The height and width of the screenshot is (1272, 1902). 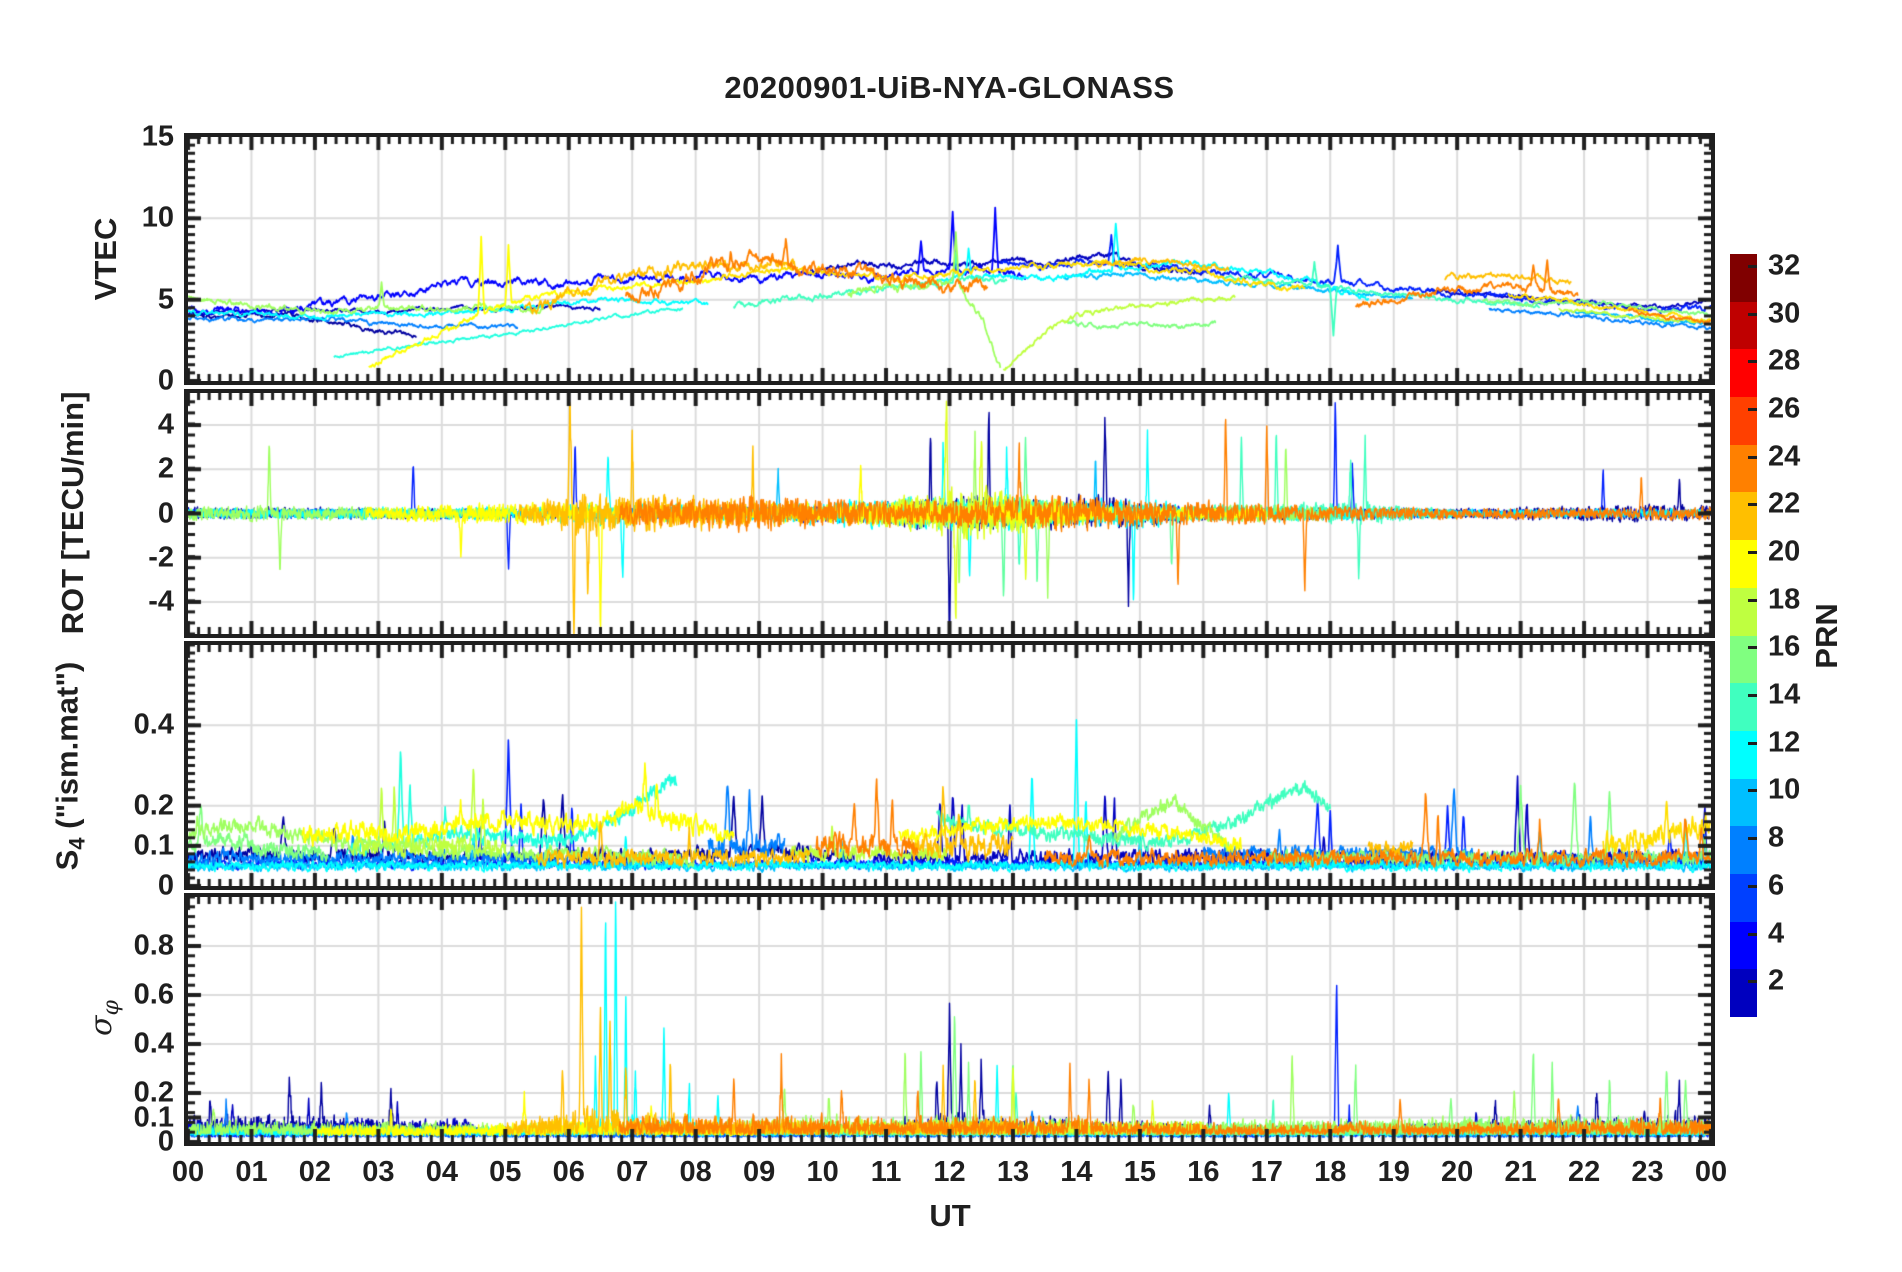 What do you see at coordinates (949, 1172) in the screenshot?
I see `x-tick-label: 12` at bounding box center [949, 1172].